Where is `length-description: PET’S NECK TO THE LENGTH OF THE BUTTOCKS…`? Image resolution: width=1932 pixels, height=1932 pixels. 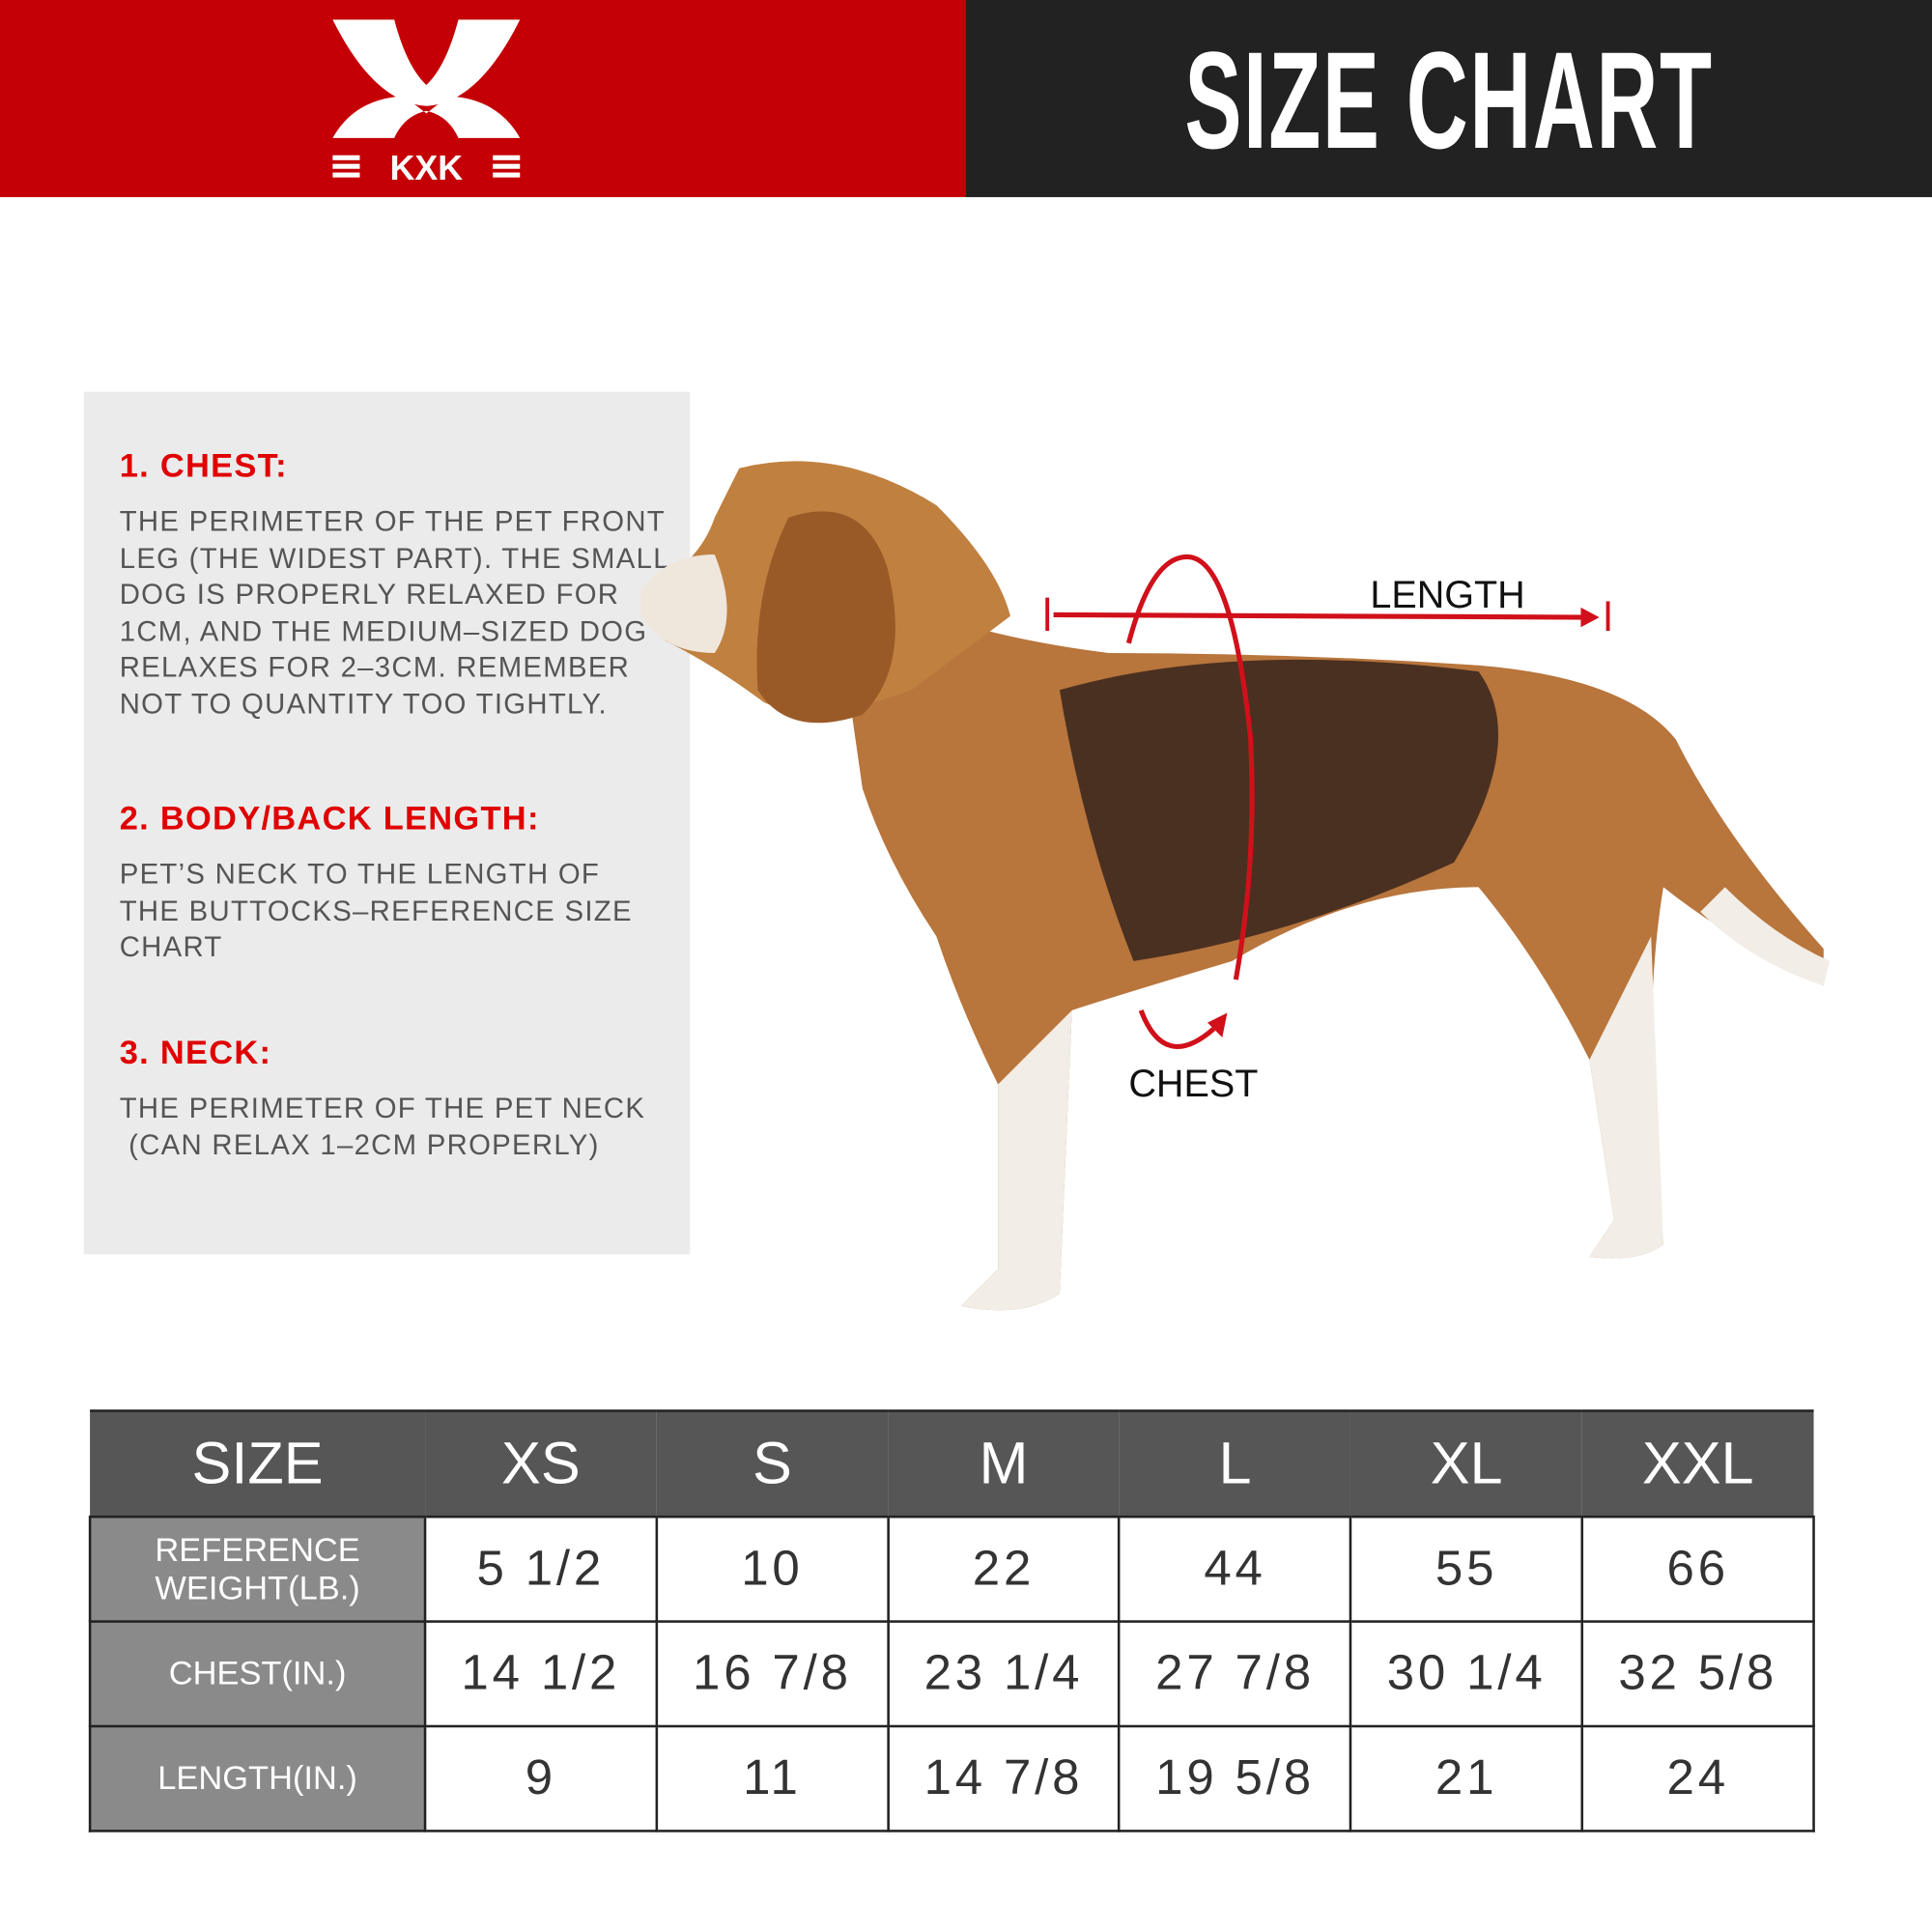 length-description: PET’S NECK TO THE LENGTH OF THE BUTTOCKS… is located at coordinates (376, 910).